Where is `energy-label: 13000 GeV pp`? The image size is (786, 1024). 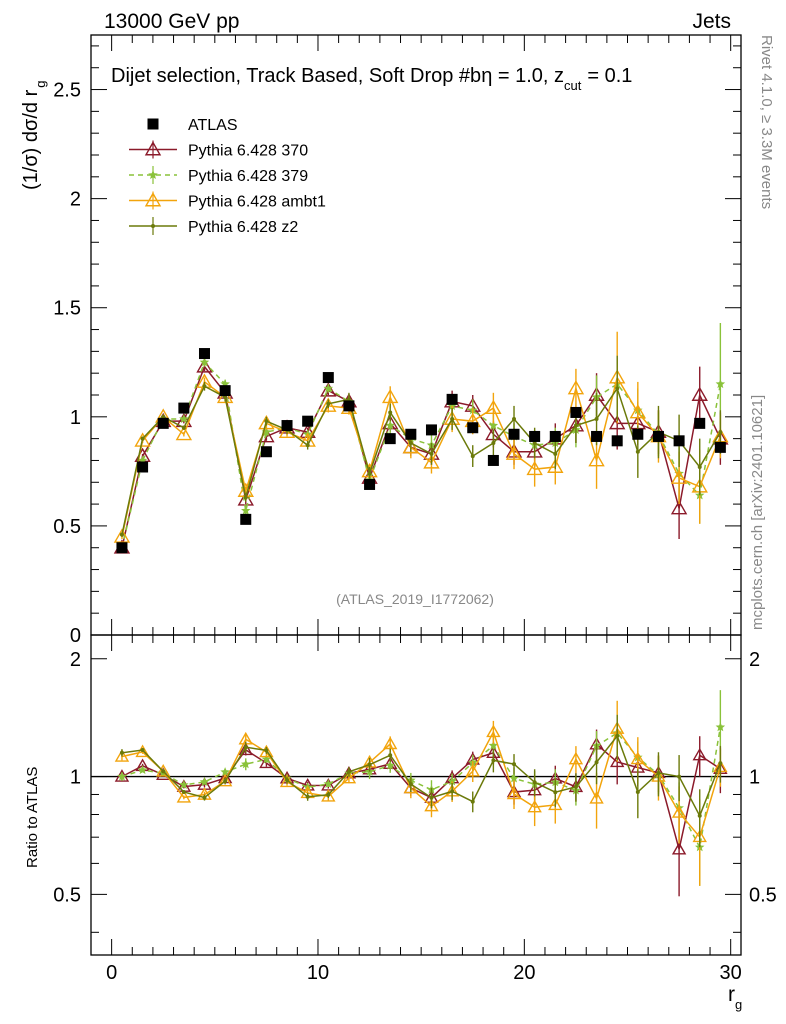 energy-label: 13000 GeV pp is located at coordinates (171, 21).